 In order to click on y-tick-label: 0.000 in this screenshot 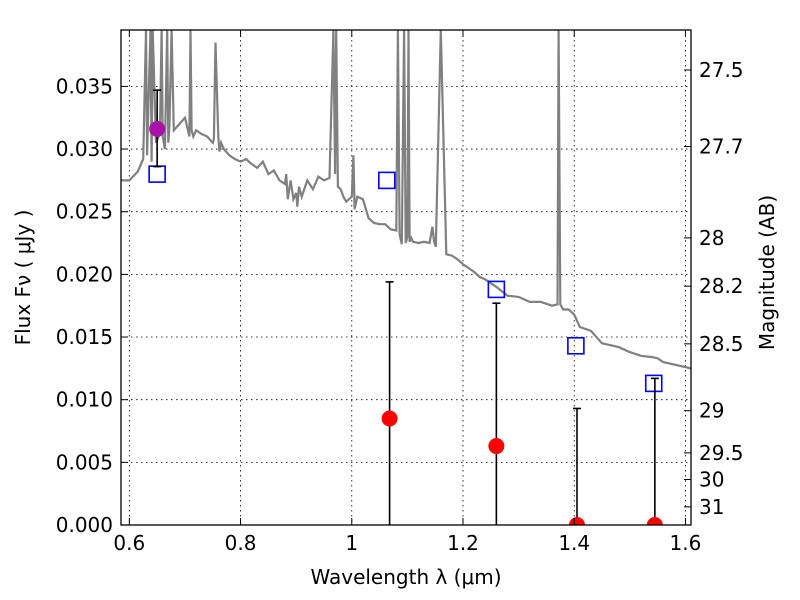, I will do `click(84, 525)`.